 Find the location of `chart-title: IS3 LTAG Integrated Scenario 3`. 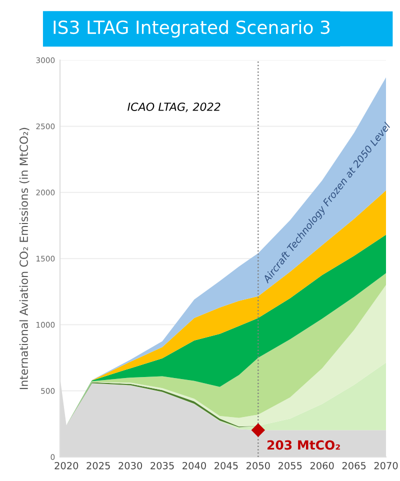

chart-title: IS3 LTAG Integrated Scenario 3 is located at coordinates (192, 29).